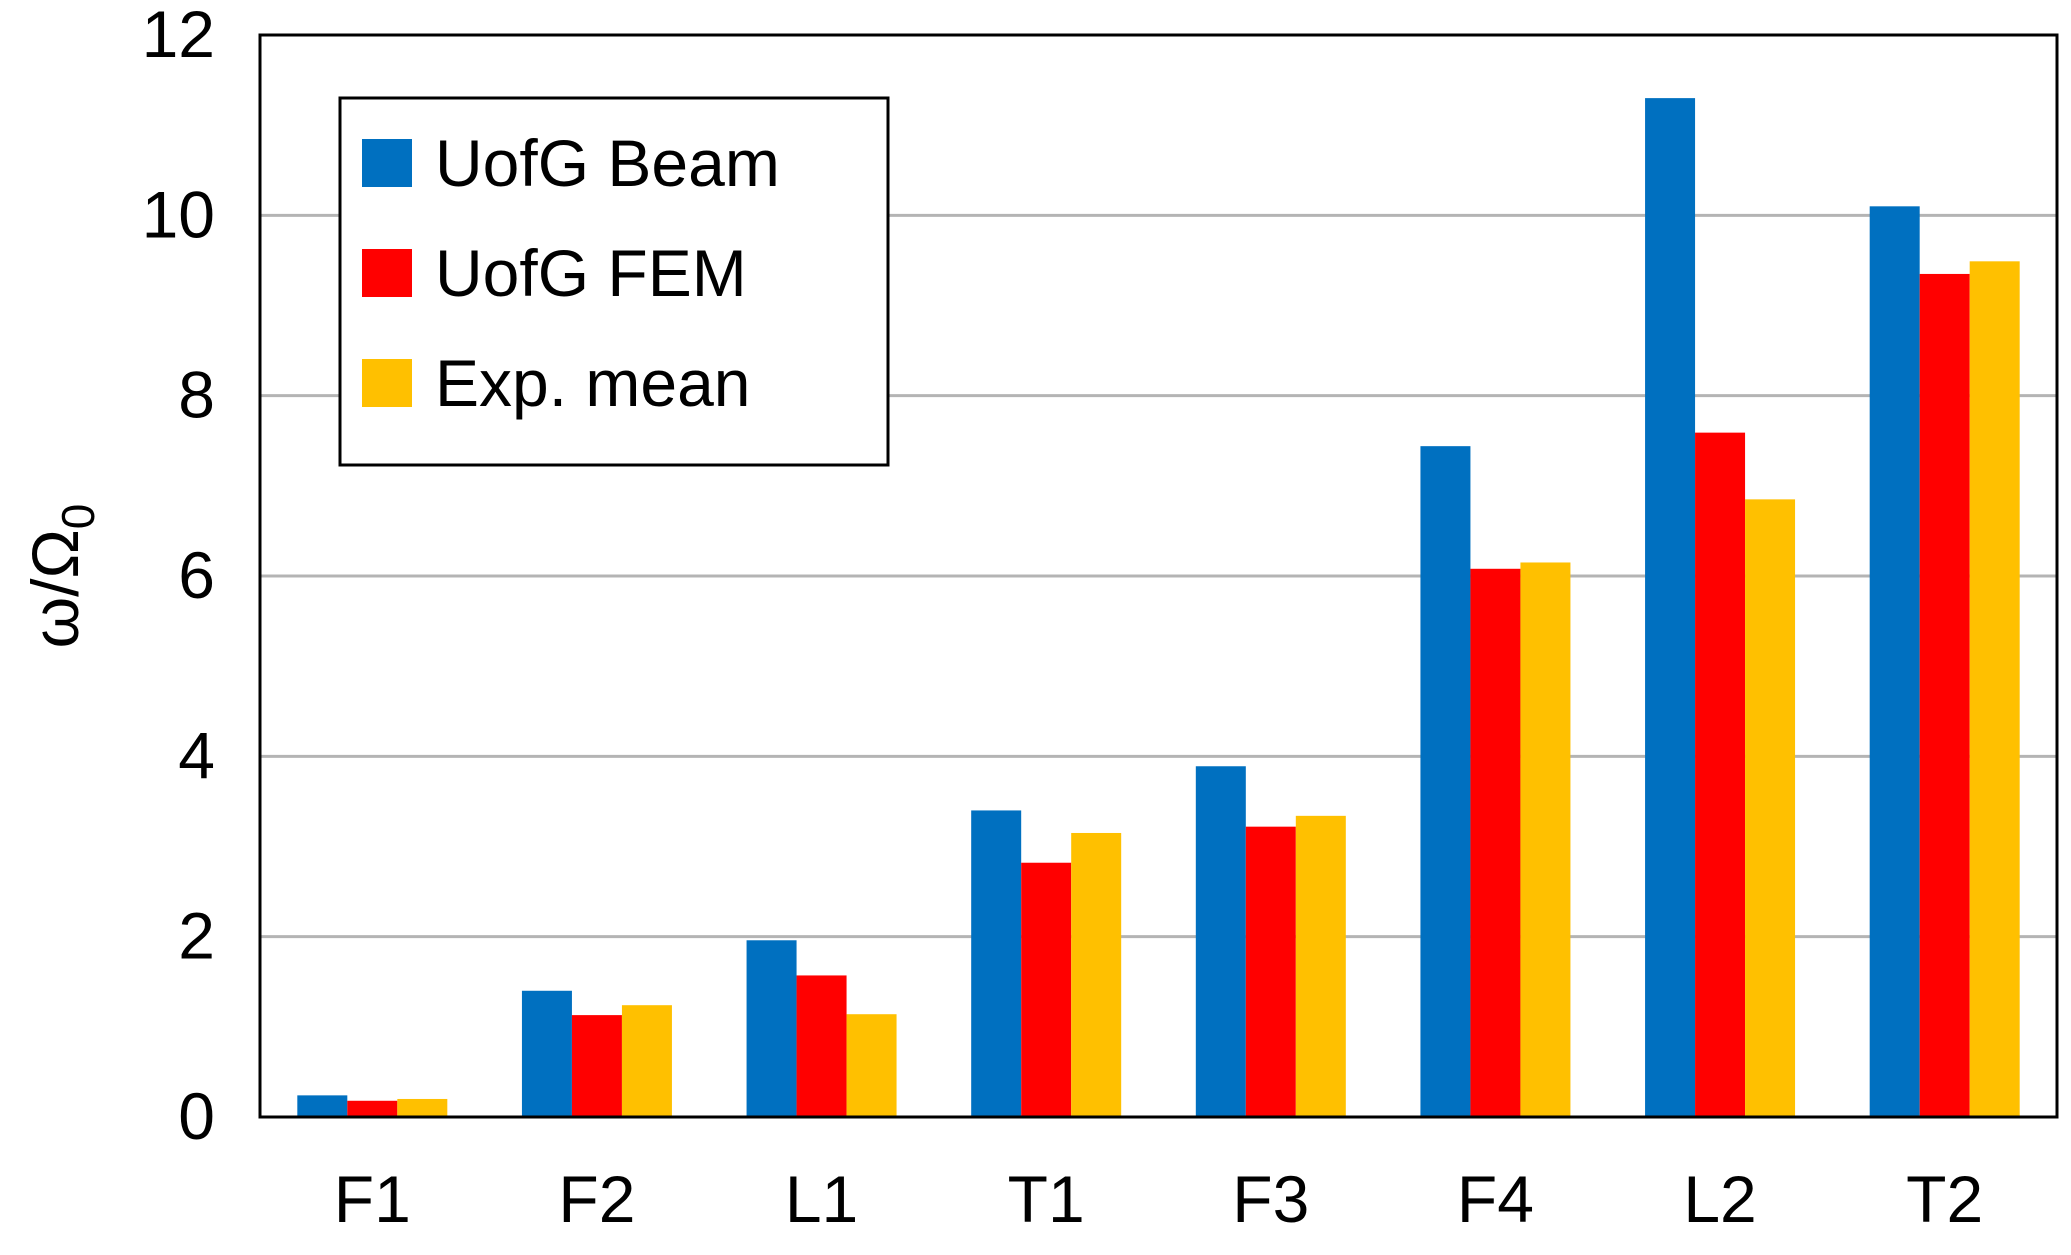 This screenshot has height=1255, width=2071. What do you see at coordinates (596, 1199) in the screenshot?
I see `x-category-label: F2` at bounding box center [596, 1199].